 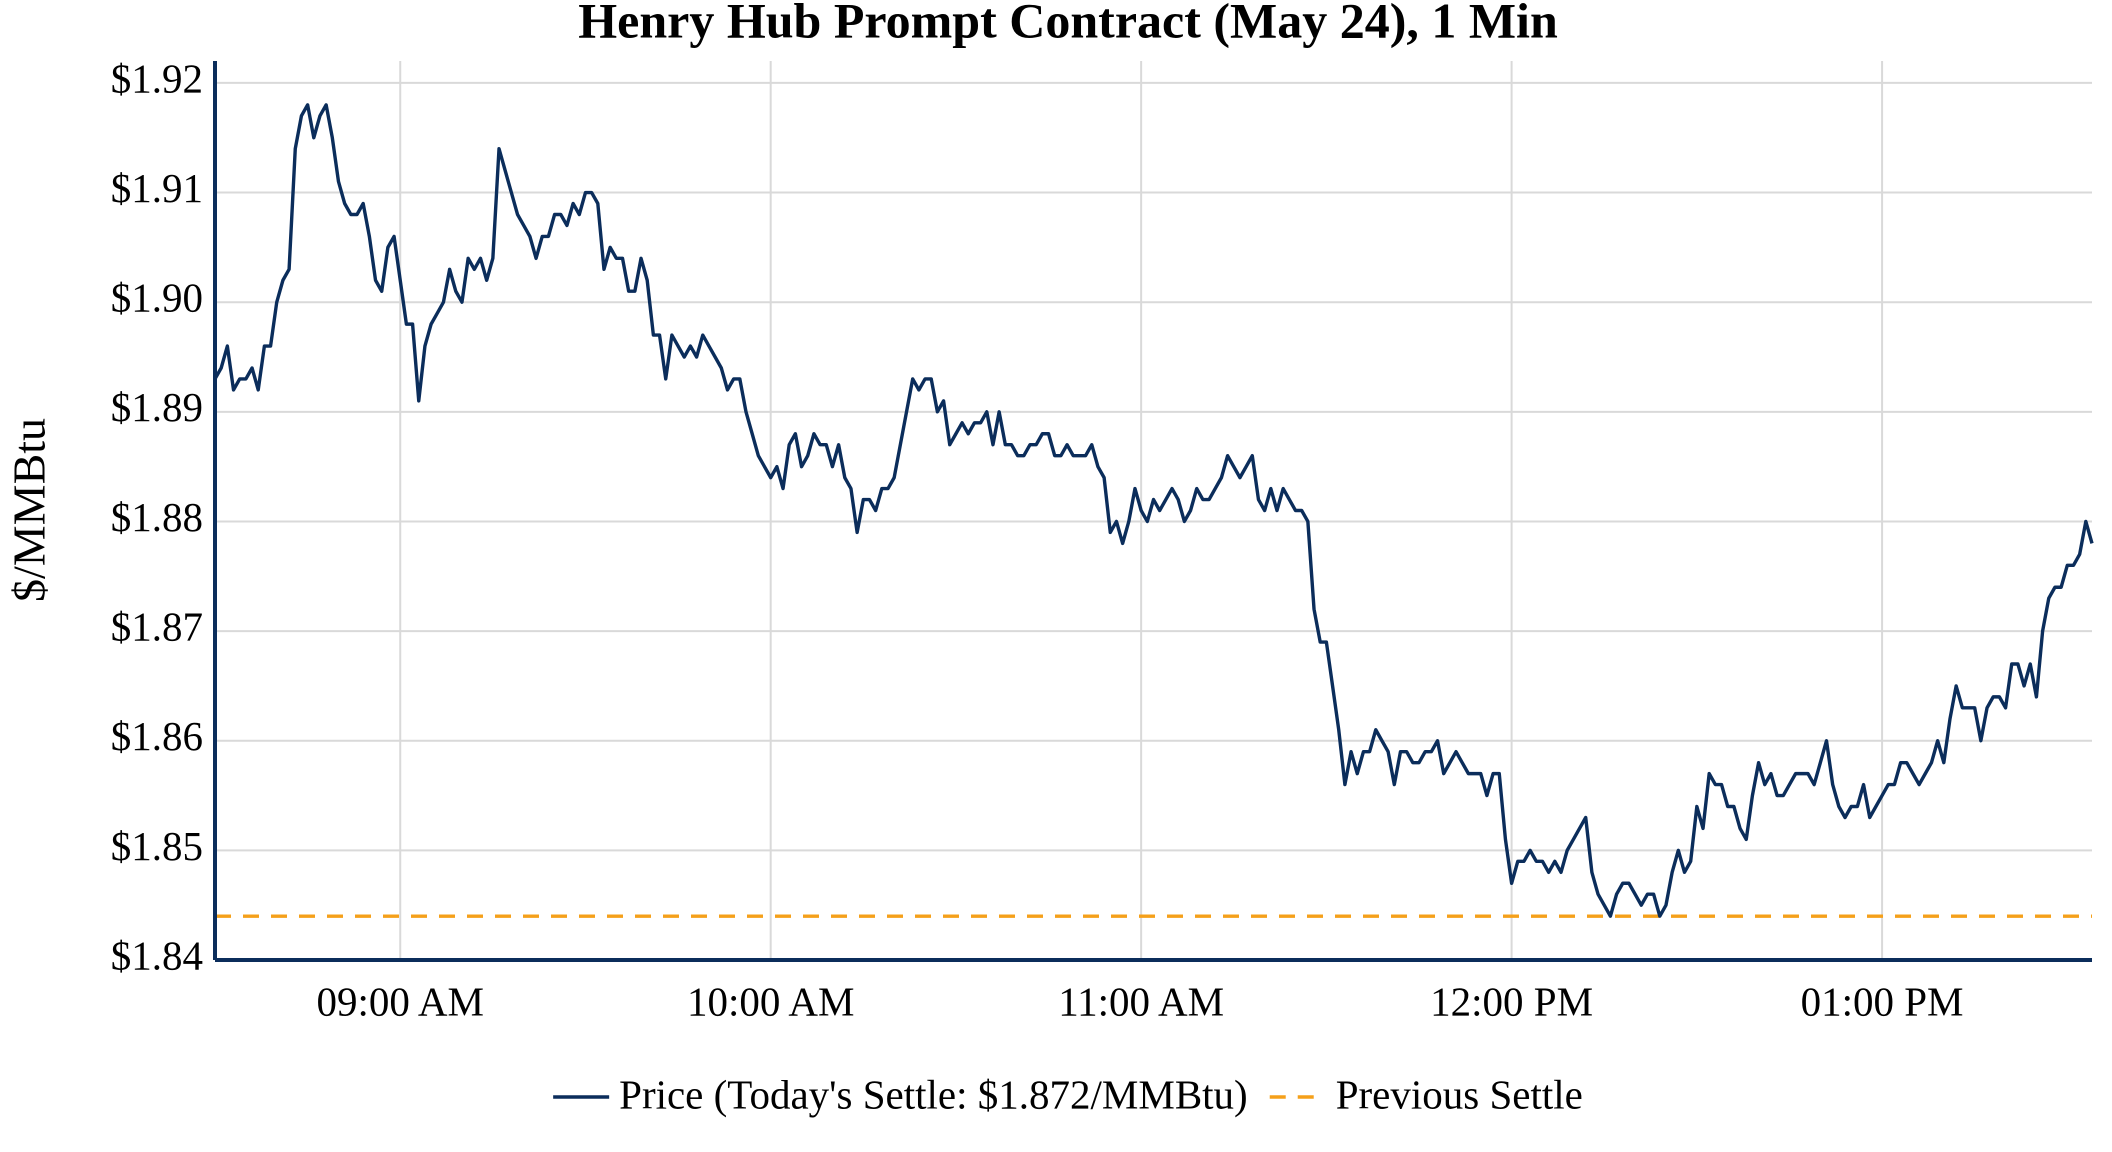 I want to click on y-tick-label: $1.87, so click(x=157, y=627).